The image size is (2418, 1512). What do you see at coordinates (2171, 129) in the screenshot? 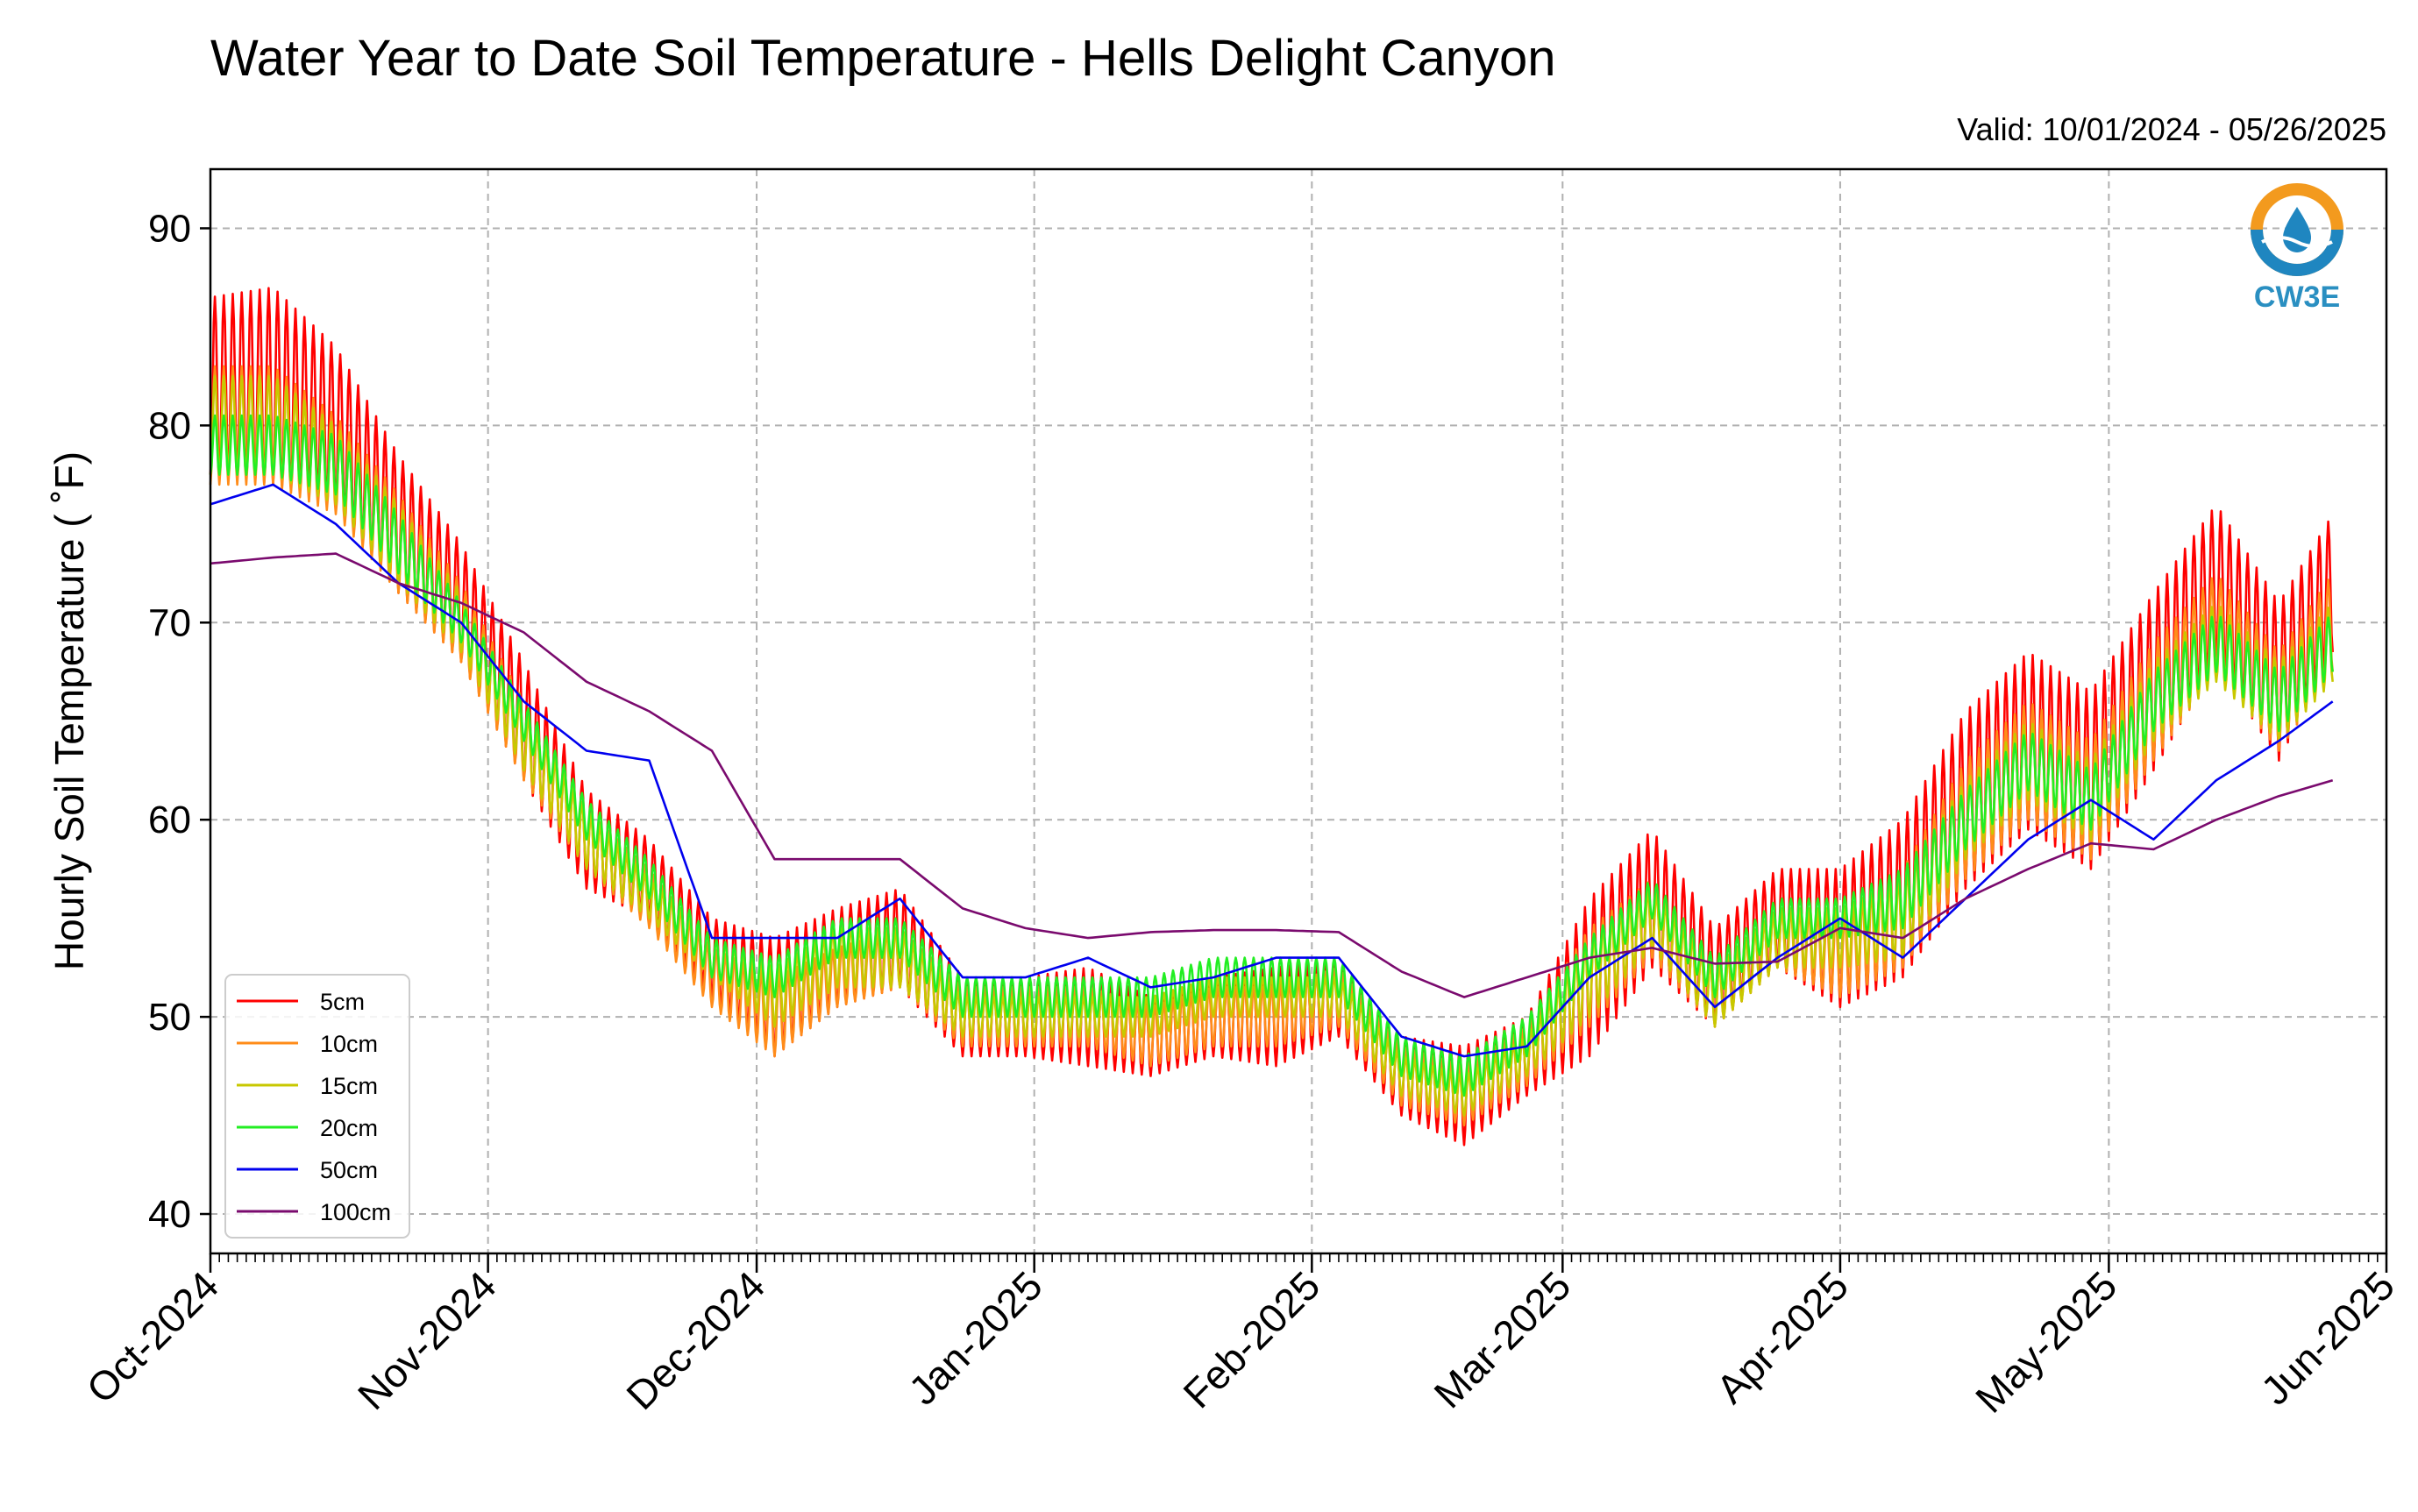
I see `chart-subtitle: Valid: 10/01/2024 - 05/26/2025` at bounding box center [2171, 129].